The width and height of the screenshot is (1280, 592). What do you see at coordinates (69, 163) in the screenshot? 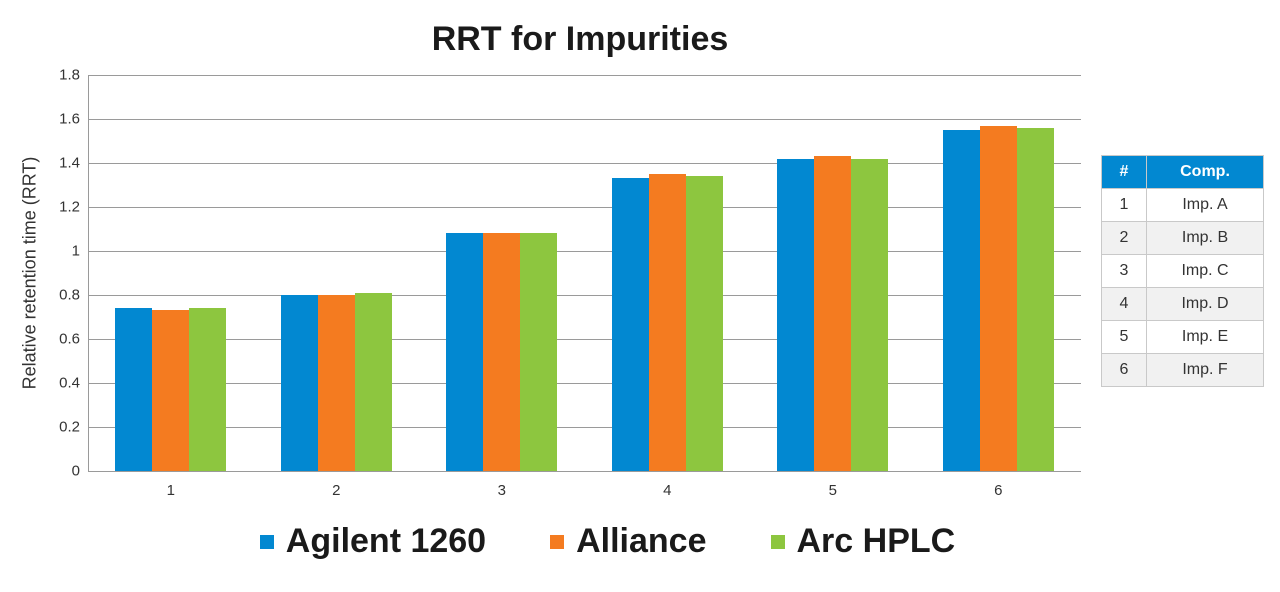
I see `y-tick-label: 1.4` at bounding box center [69, 163].